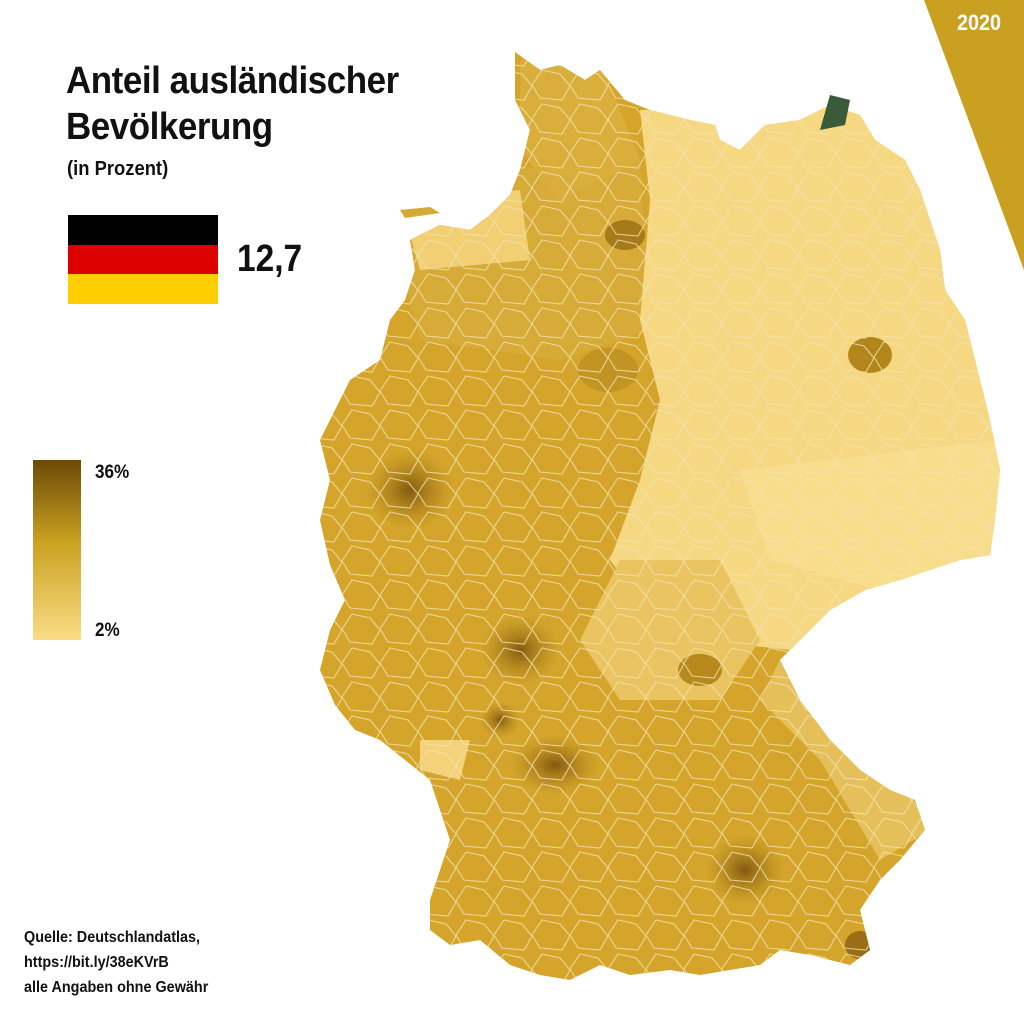 The image size is (1024, 1015). What do you see at coordinates (112, 472) in the screenshot?
I see `legend-max-label: 36%` at bounding box center [112, 472].